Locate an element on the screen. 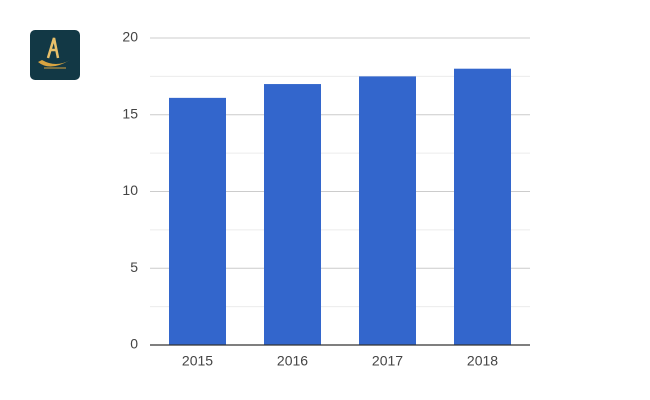 This screenshot has height=400, width=650. logo is located at coordinates (55, 55).